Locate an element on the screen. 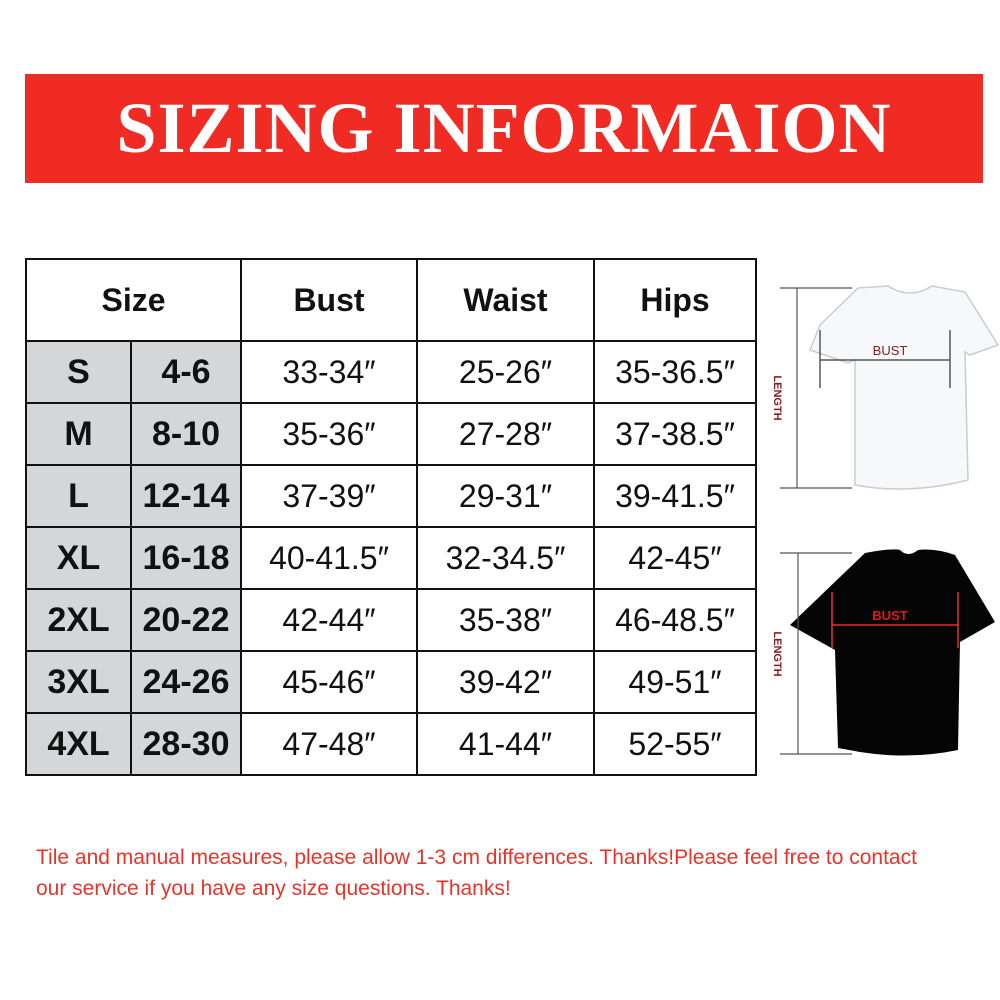  cell-bust: 45-46″ is located at coordinates (329, 682).